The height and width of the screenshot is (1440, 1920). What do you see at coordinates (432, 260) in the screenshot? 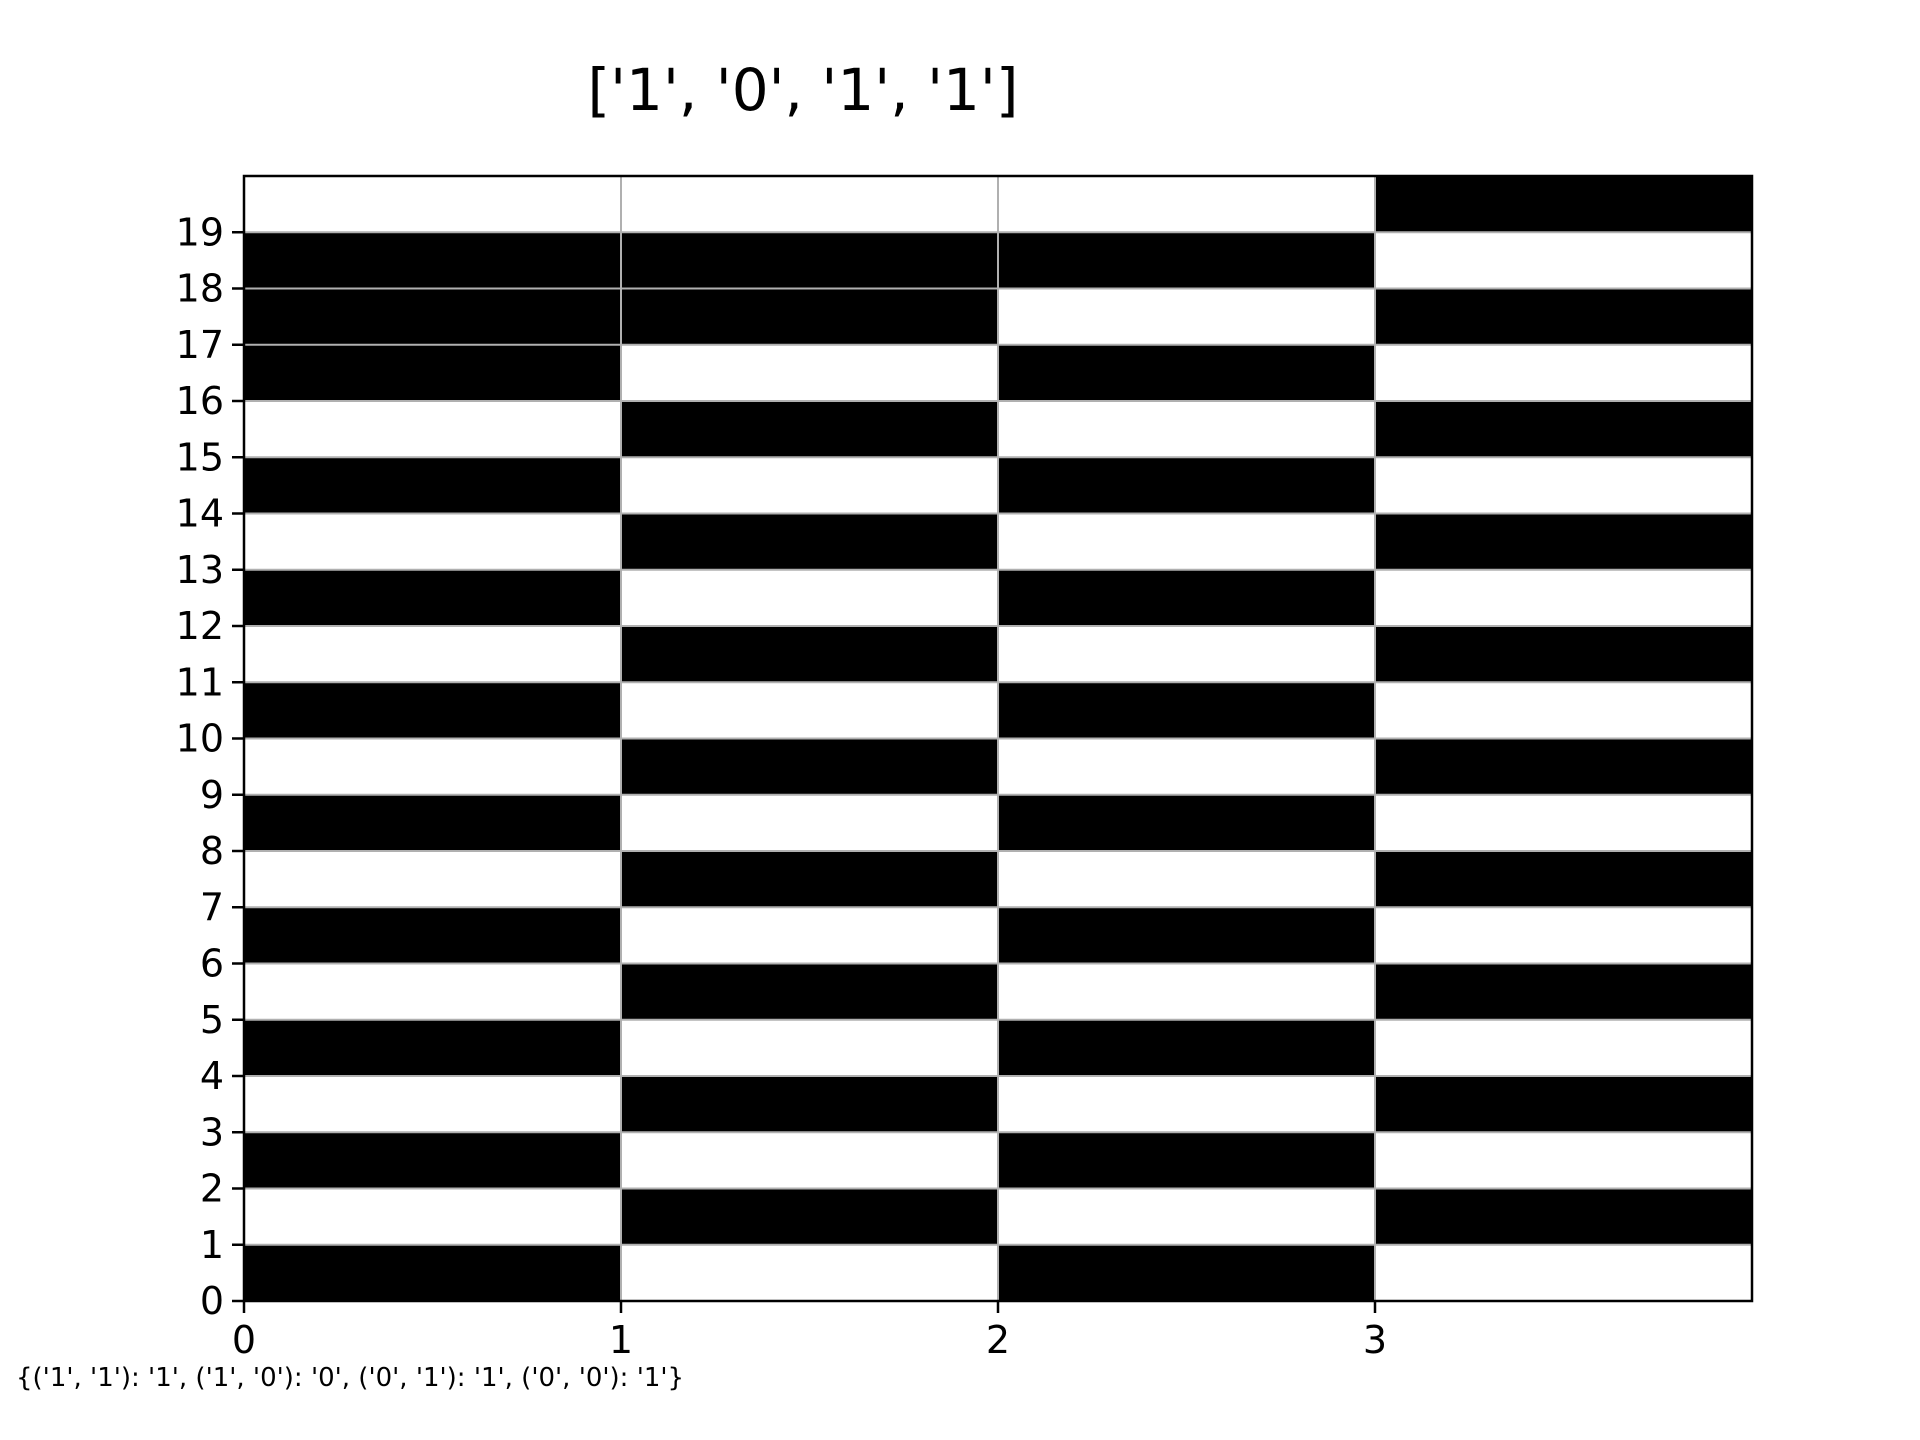
I see `cell-r18-c0` at bounding box center [432, 260].